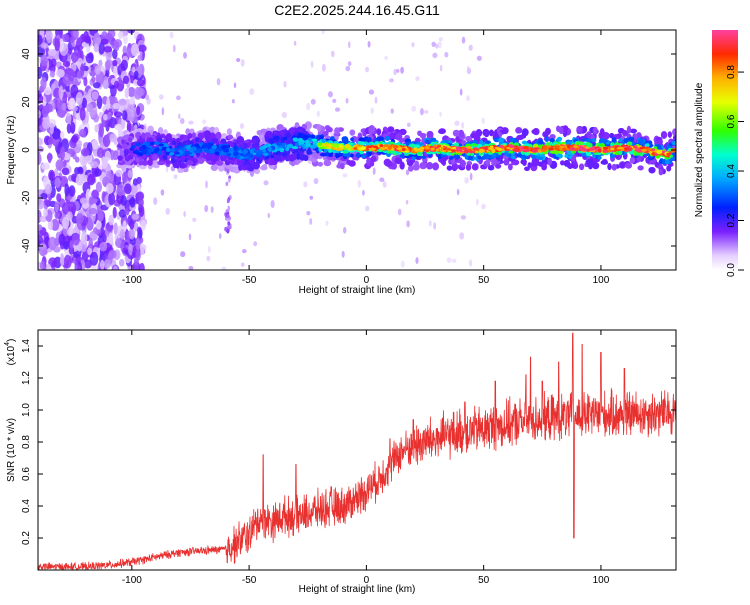 This screenshot has width=750, height=605. Describe the element at coordinates (11, 355) in the screenshot. I see `snr-scale-prefix: (x10` at that location.